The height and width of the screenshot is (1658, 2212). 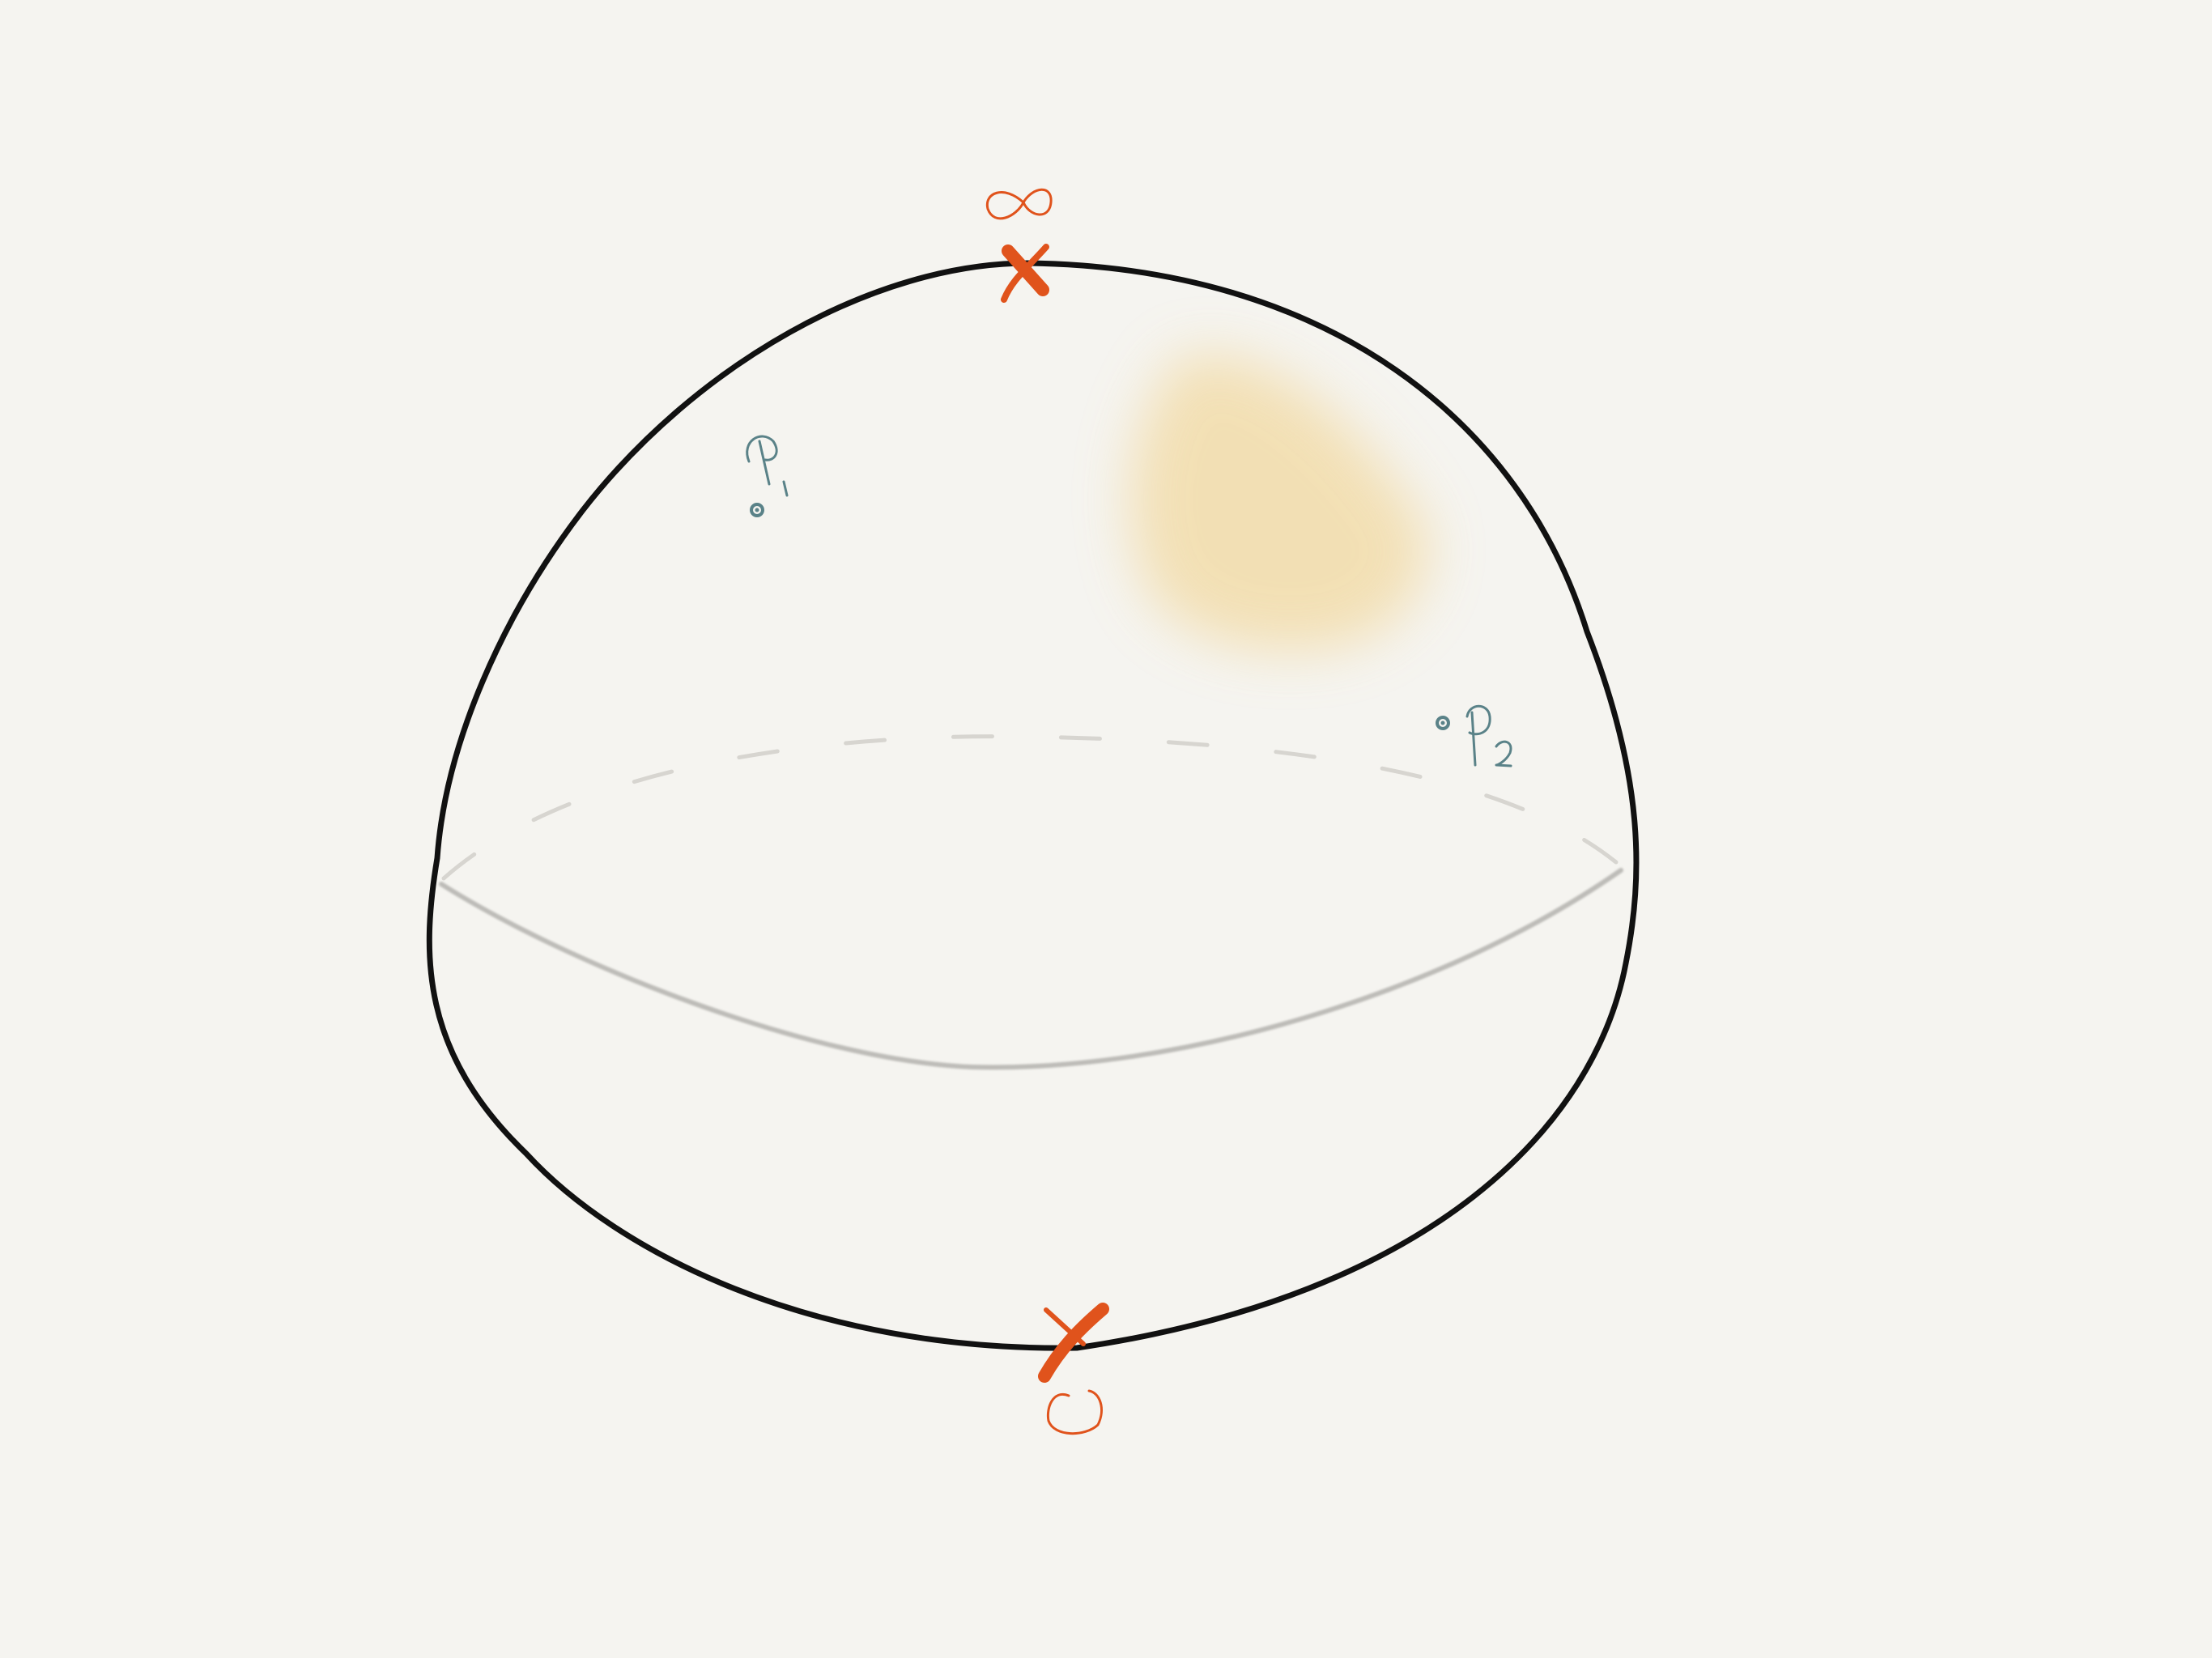 What do you see at coordinates (757, 510) in the screenshot?
I see `point-p1-dot` at bounding box center [757, 510].